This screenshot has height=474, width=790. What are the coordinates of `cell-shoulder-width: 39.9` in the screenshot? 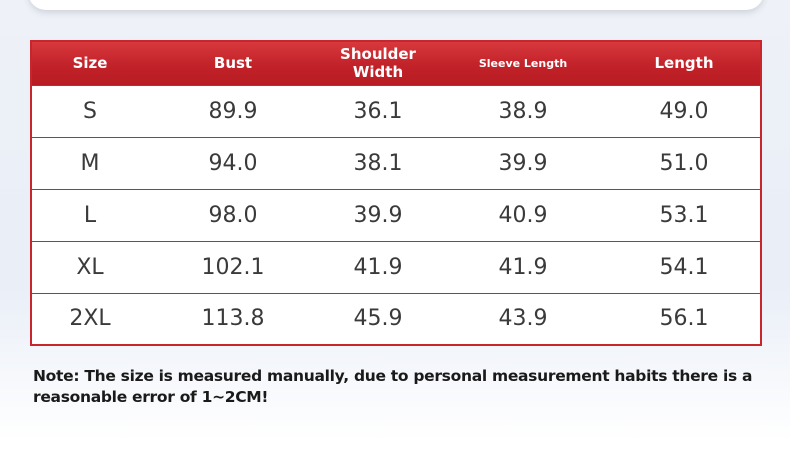 It's located at (378, 214).